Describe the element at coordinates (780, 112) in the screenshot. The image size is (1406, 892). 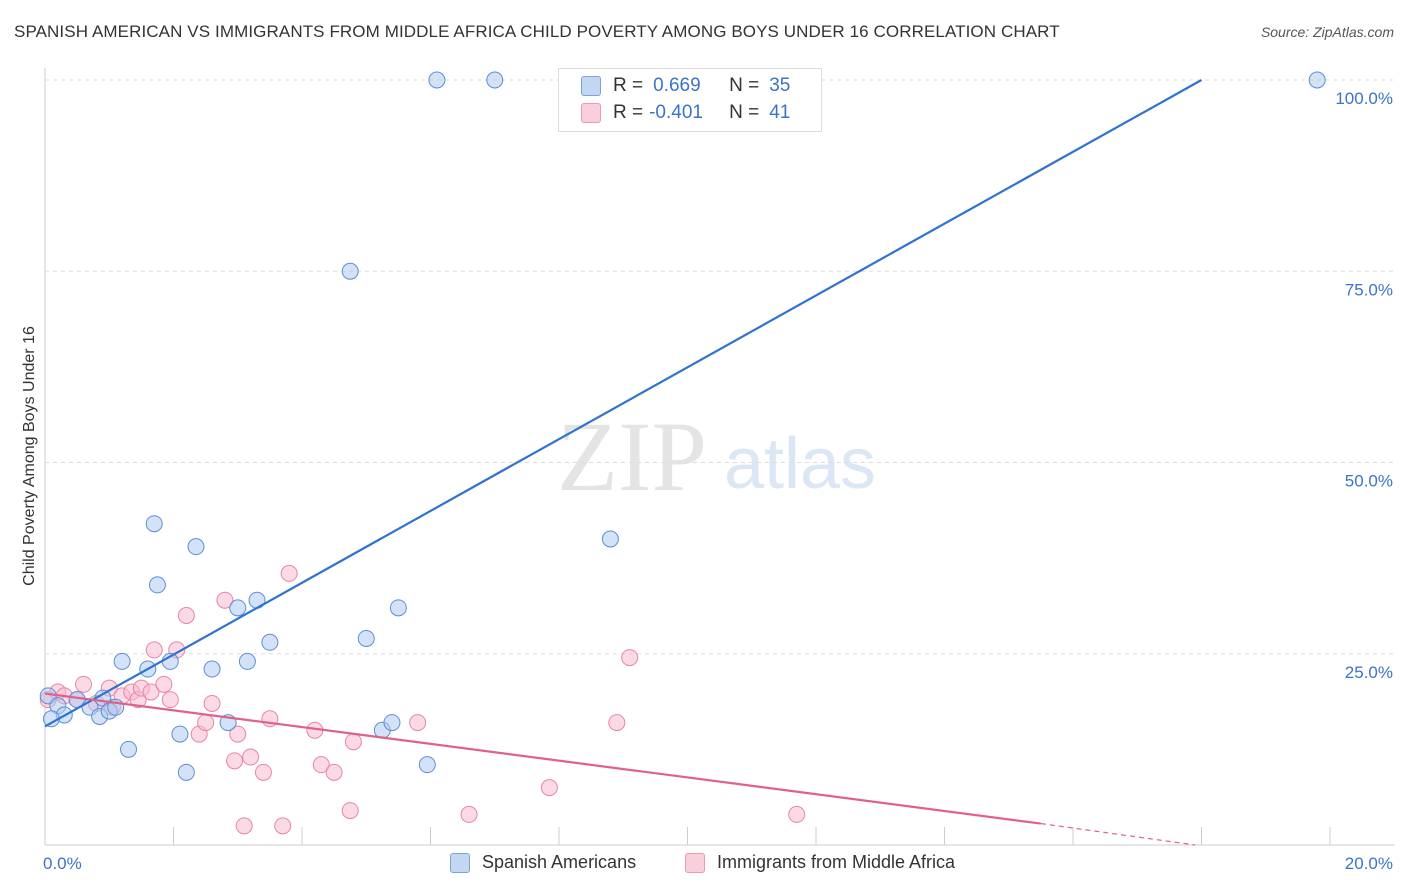
I see `legend-n-value: 41` at that location.